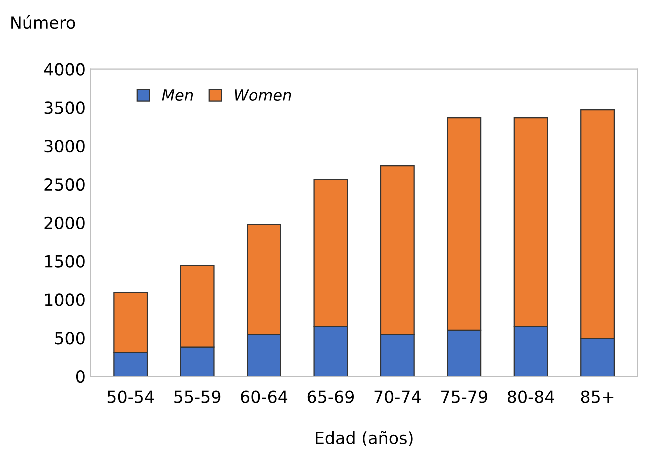  I want to click on y-tick-label: 1500, so click(65, 261).